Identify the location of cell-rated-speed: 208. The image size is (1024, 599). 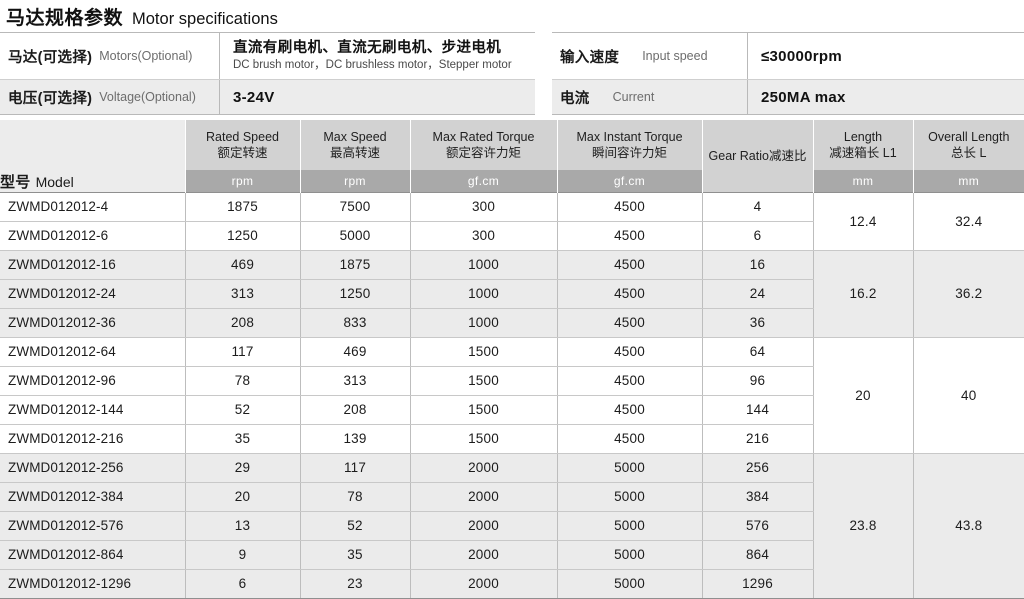
(242, 322).